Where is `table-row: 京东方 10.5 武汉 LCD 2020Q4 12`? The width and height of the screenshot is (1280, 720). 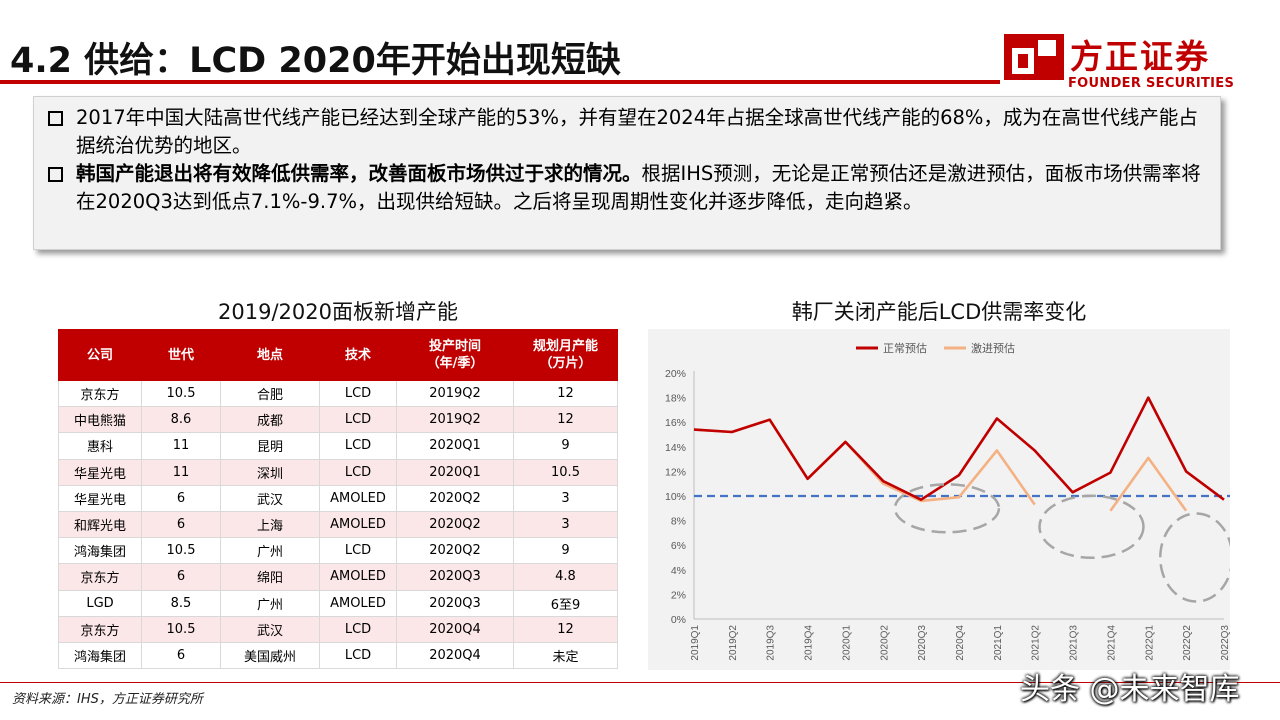 table-row: 京东方 10.5 武汉 LCD 2020Q4 12 is located at coordinates (338, 629).